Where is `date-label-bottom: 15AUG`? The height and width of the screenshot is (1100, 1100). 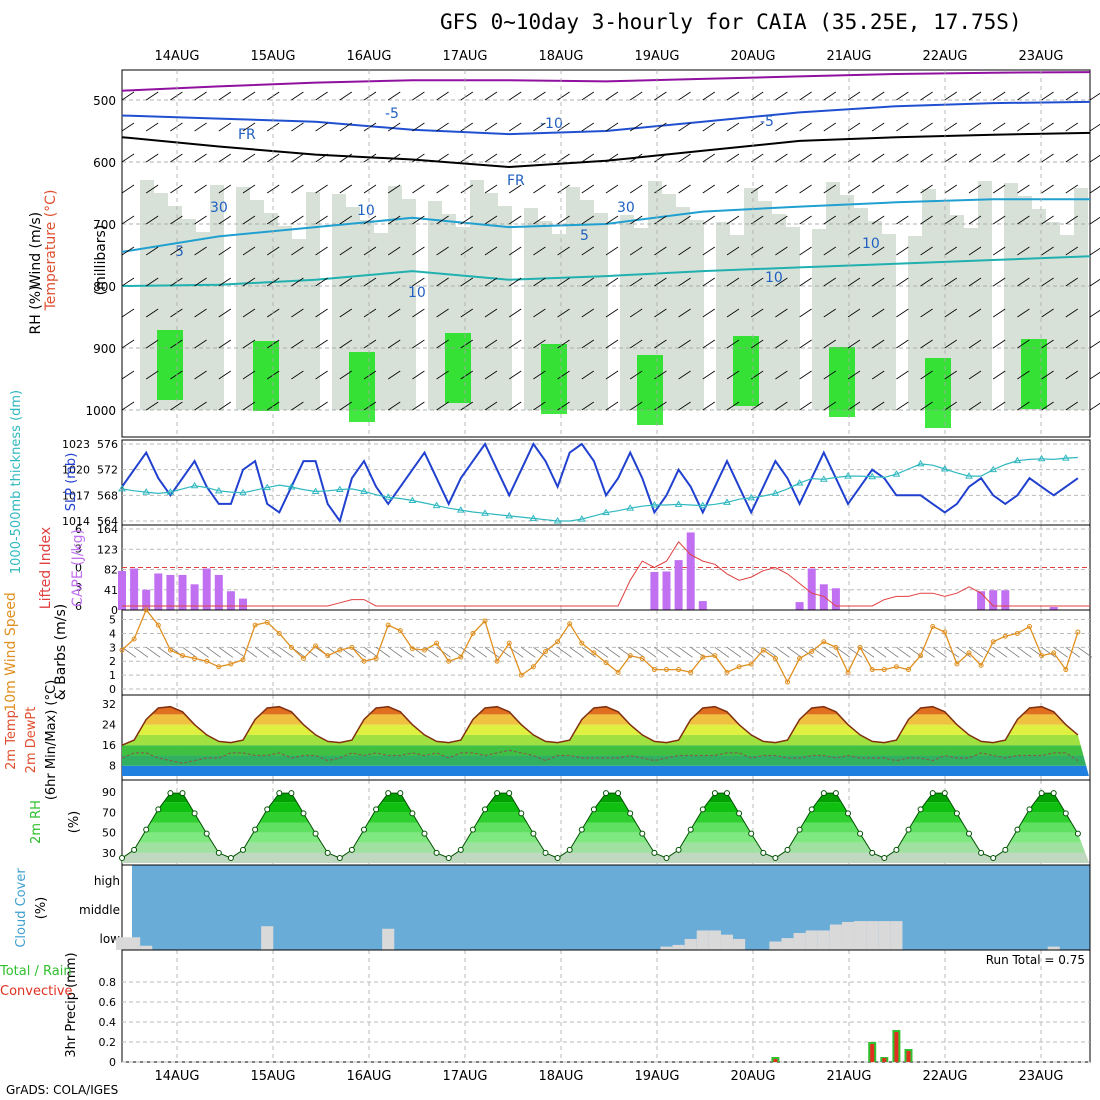 date-label-bottom: 15AUG is located at coordinates (272, 1076).